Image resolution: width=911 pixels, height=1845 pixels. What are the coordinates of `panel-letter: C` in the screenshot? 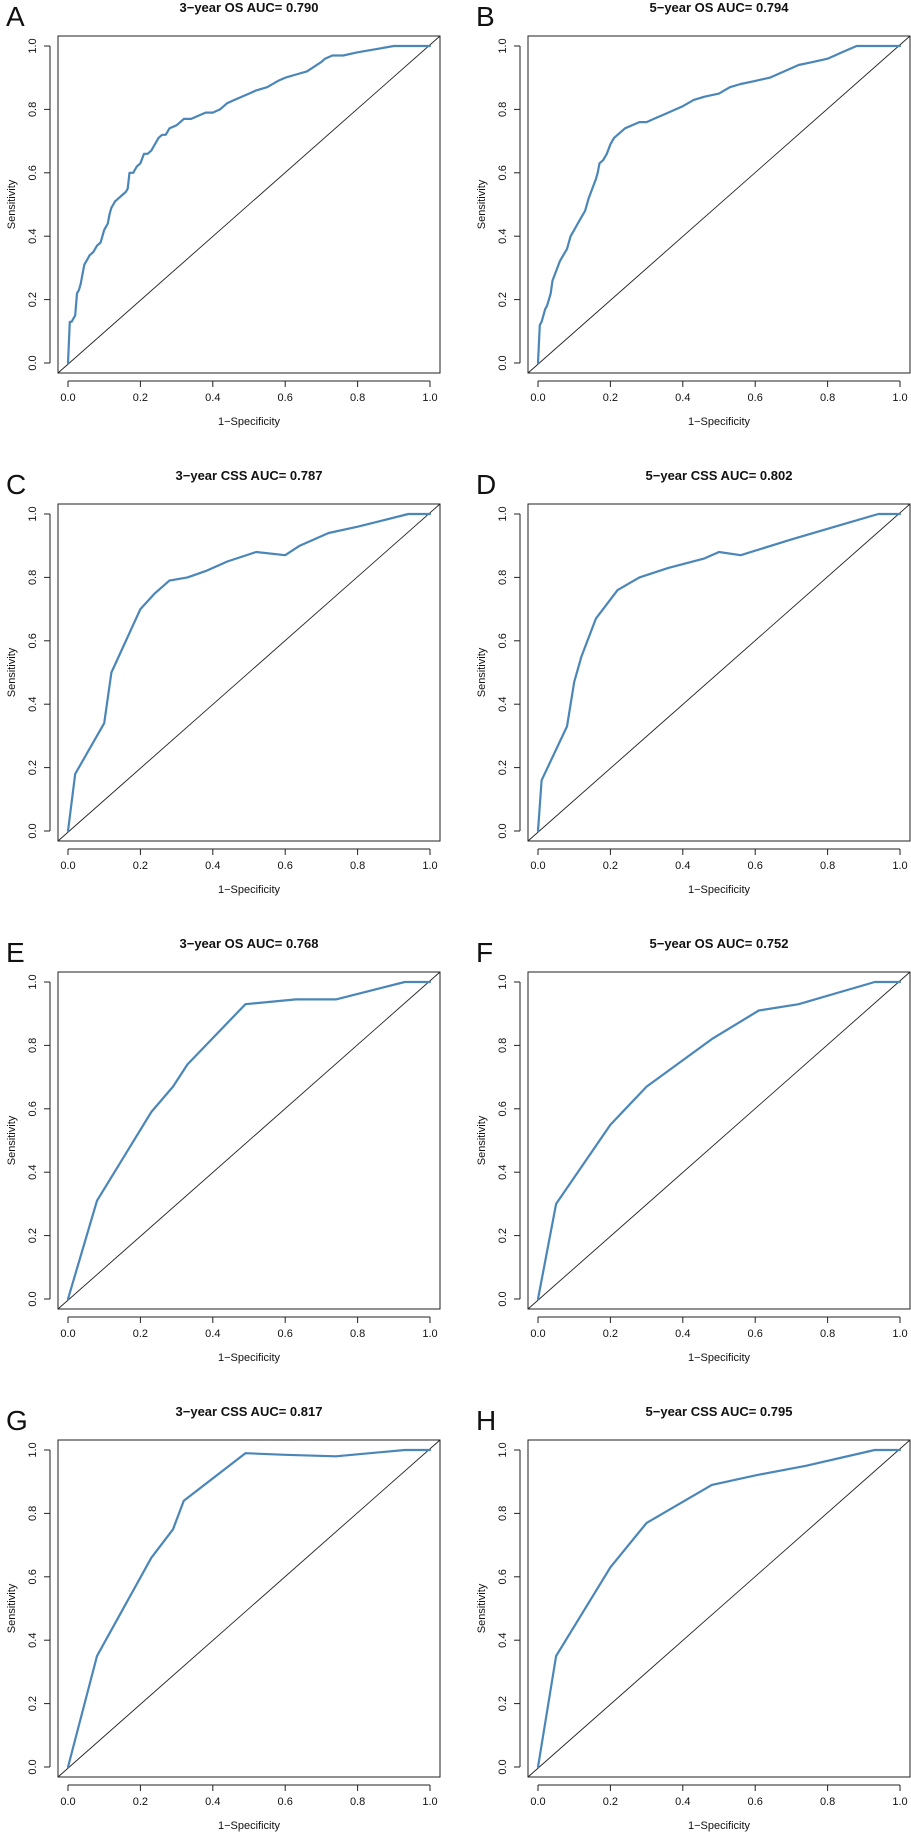 It's located at (16, 484).